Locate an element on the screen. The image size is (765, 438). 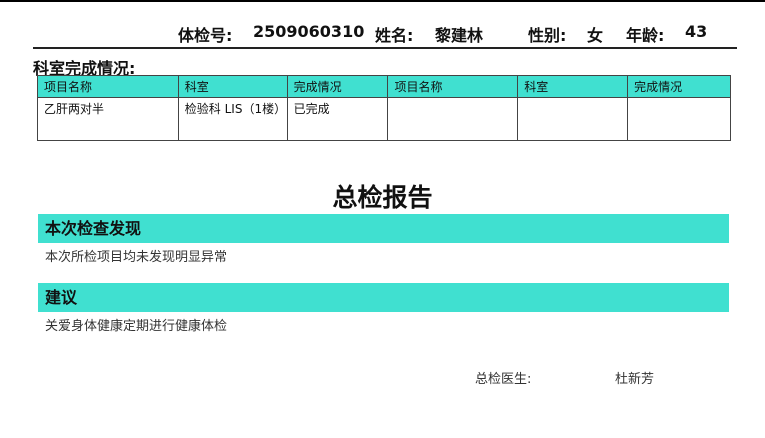
age: 43 is located at coordinates (696, 31).